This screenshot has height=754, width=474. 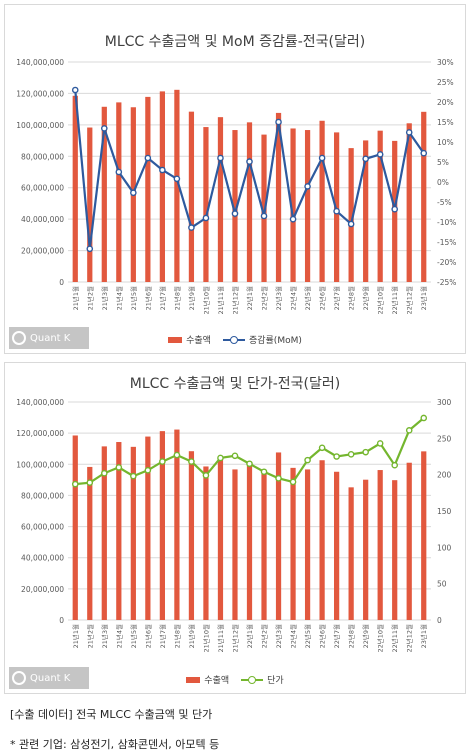 I want to click on y-tick-label: 20,000,000, so click(x=42, y=589).